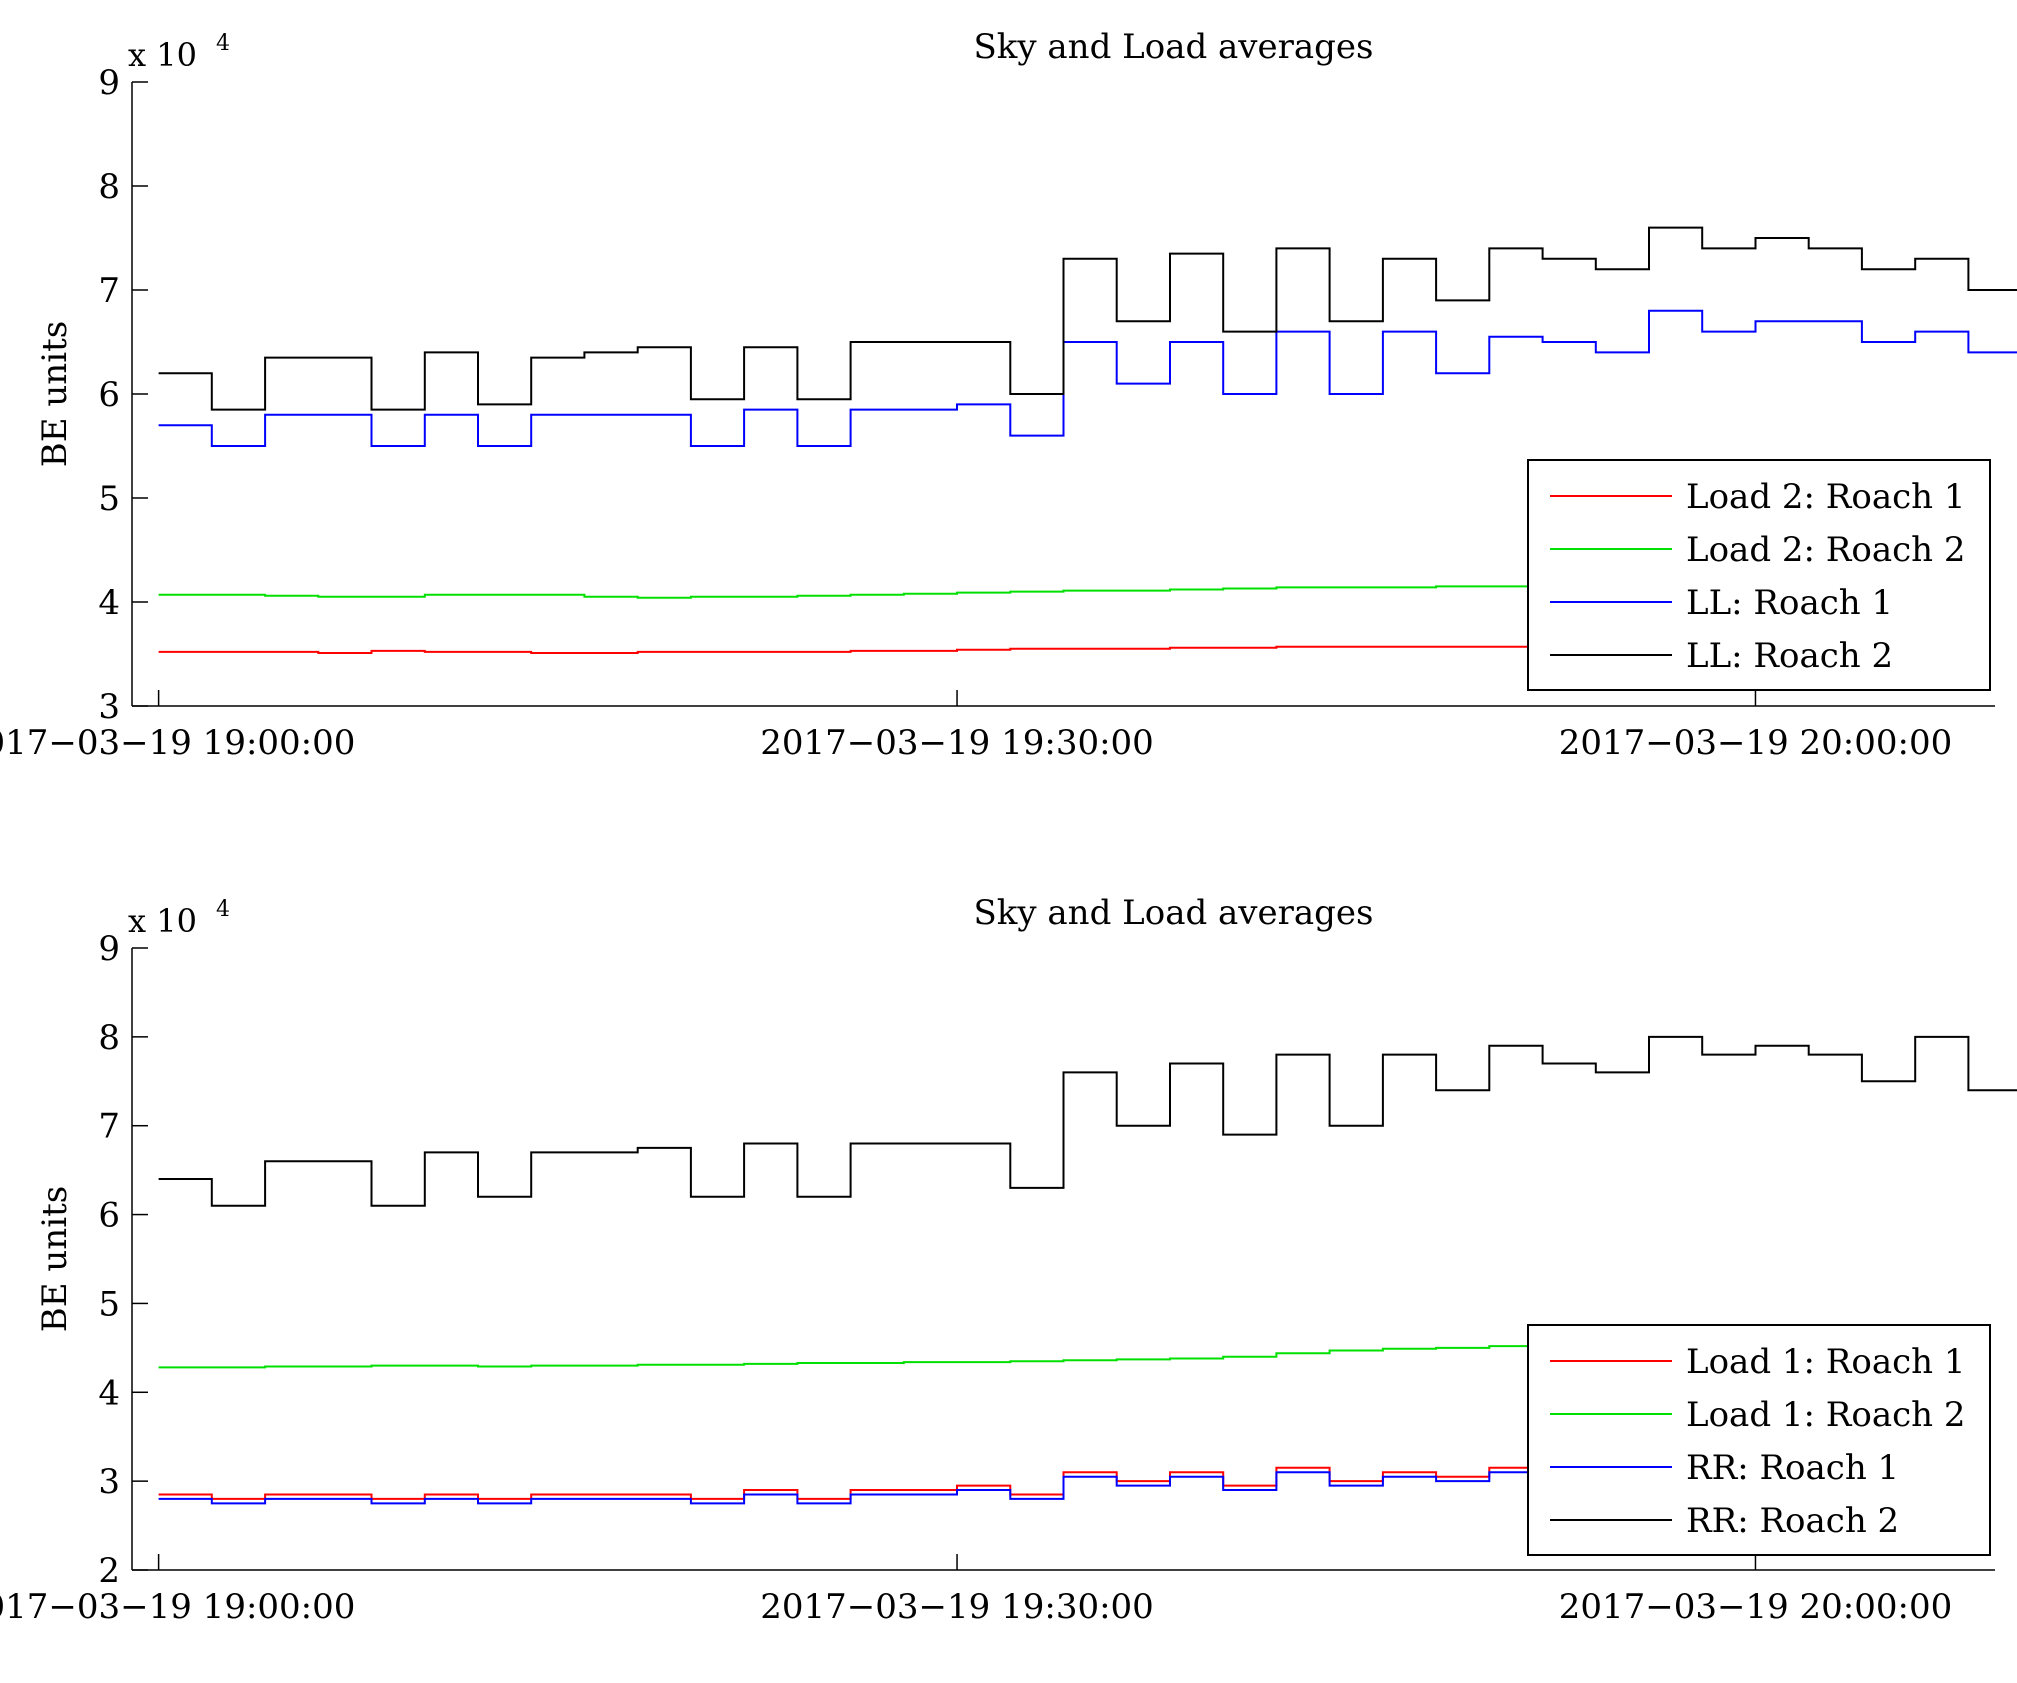 This screenshot has height=1683, width=2017. I want to click on legend-label: Load 1: Roach 1, so click(1826, 1362).